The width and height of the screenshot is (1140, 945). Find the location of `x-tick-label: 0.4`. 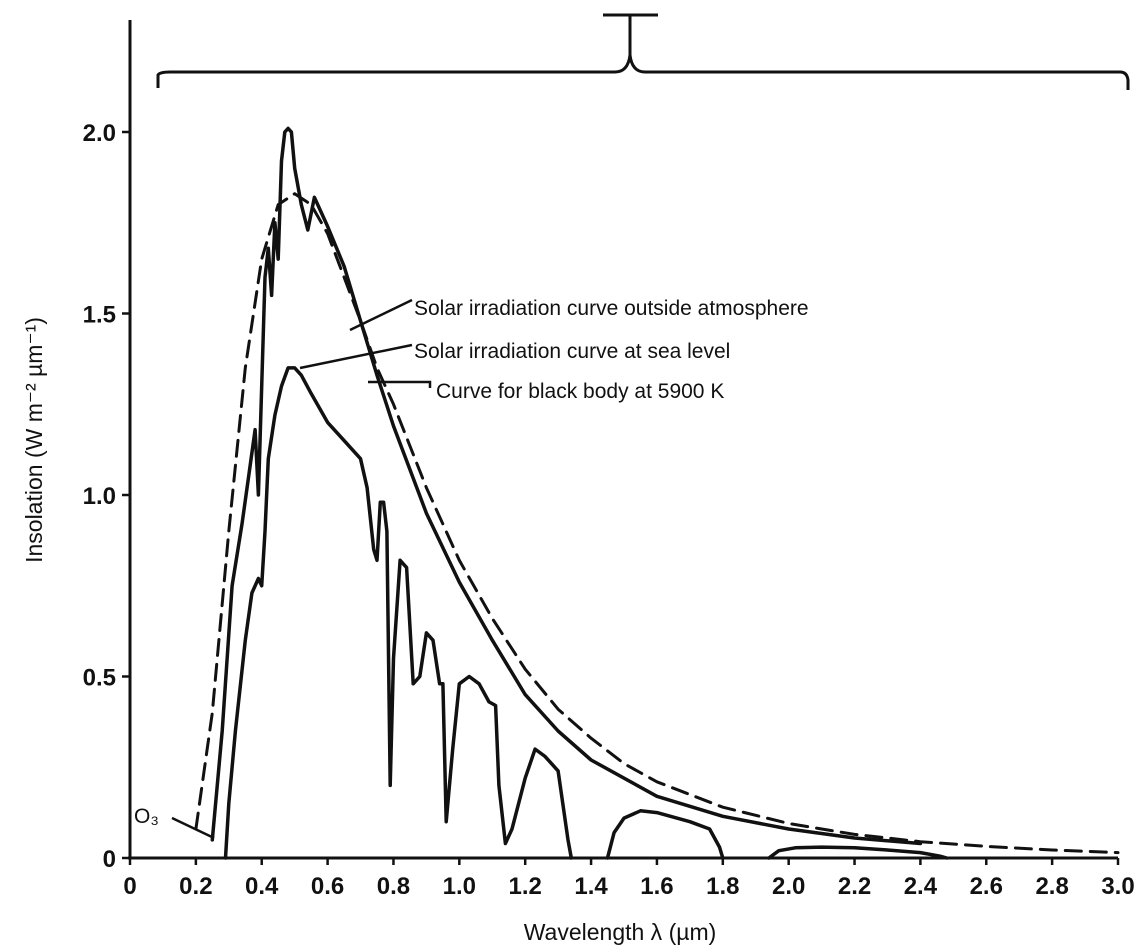

x-tick-label: 0.4 is located at coordinates (262, 886).